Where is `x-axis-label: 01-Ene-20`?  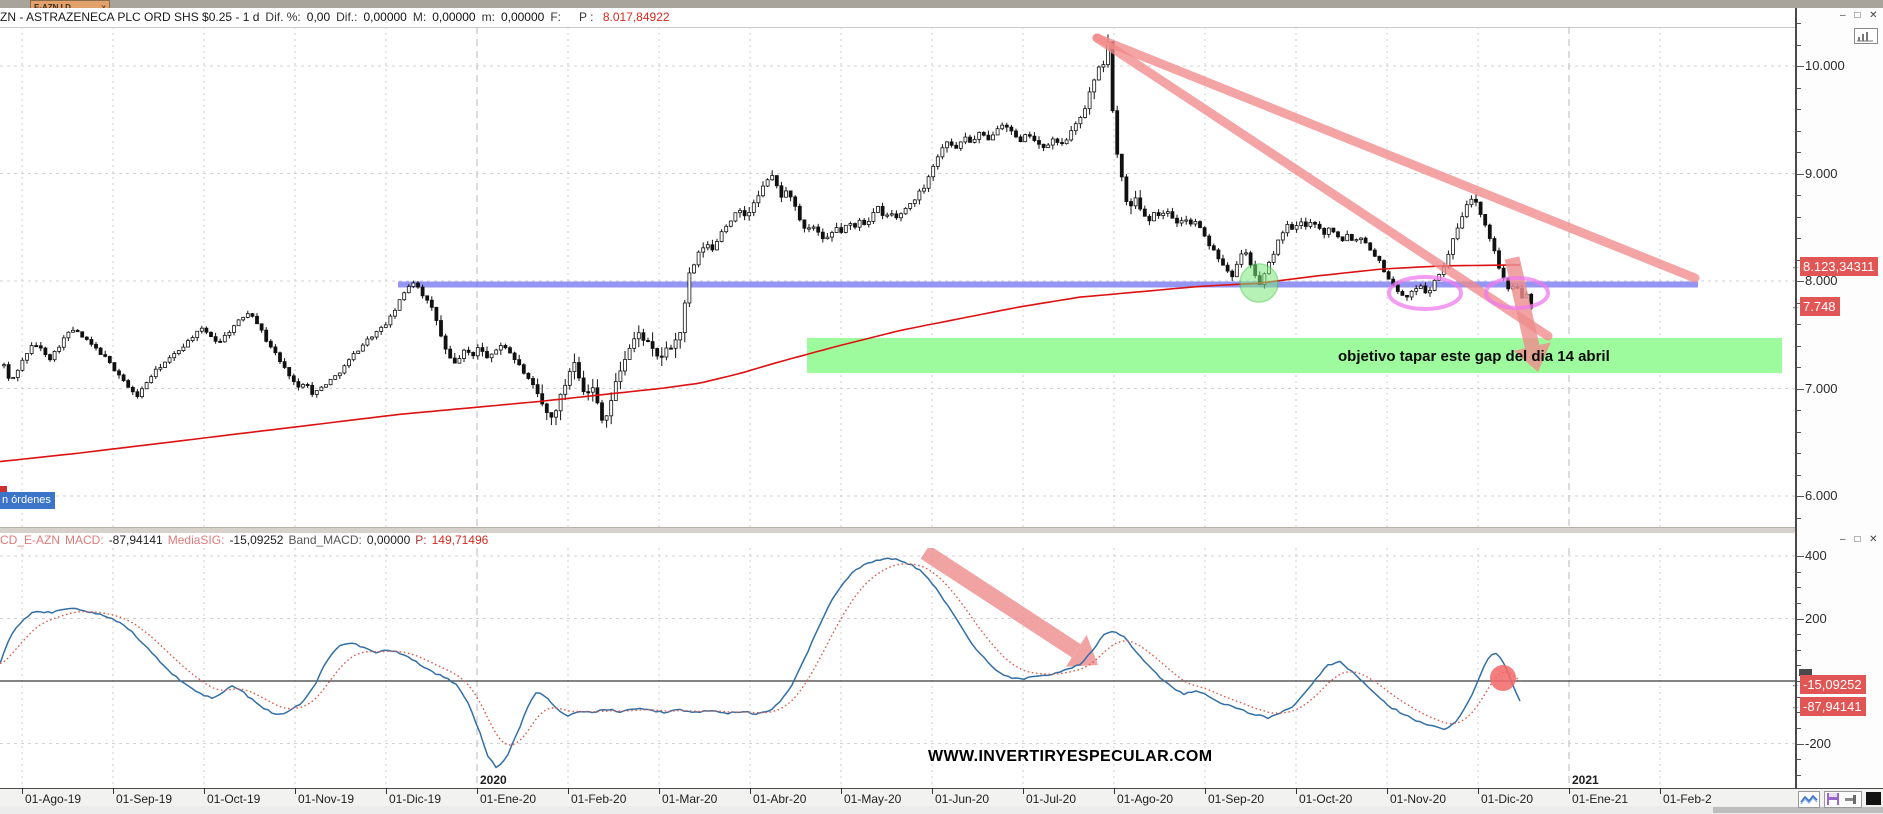 x-axis-label: 01-Ene-20 is located at coordinates (508, 799).